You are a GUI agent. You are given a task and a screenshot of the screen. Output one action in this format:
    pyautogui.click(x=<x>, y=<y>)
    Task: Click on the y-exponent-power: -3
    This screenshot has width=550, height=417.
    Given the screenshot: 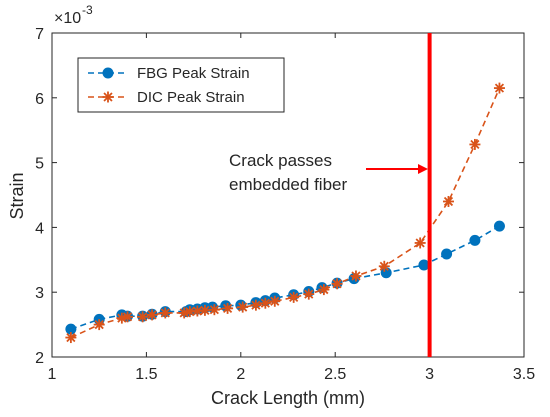 What is the action you would take?
    pyautogui.click(x=87, y=10)
    